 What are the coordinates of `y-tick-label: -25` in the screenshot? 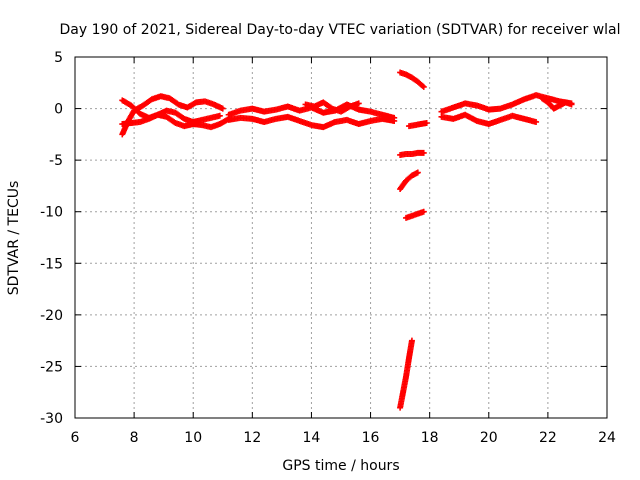 It's located at (51, 367).